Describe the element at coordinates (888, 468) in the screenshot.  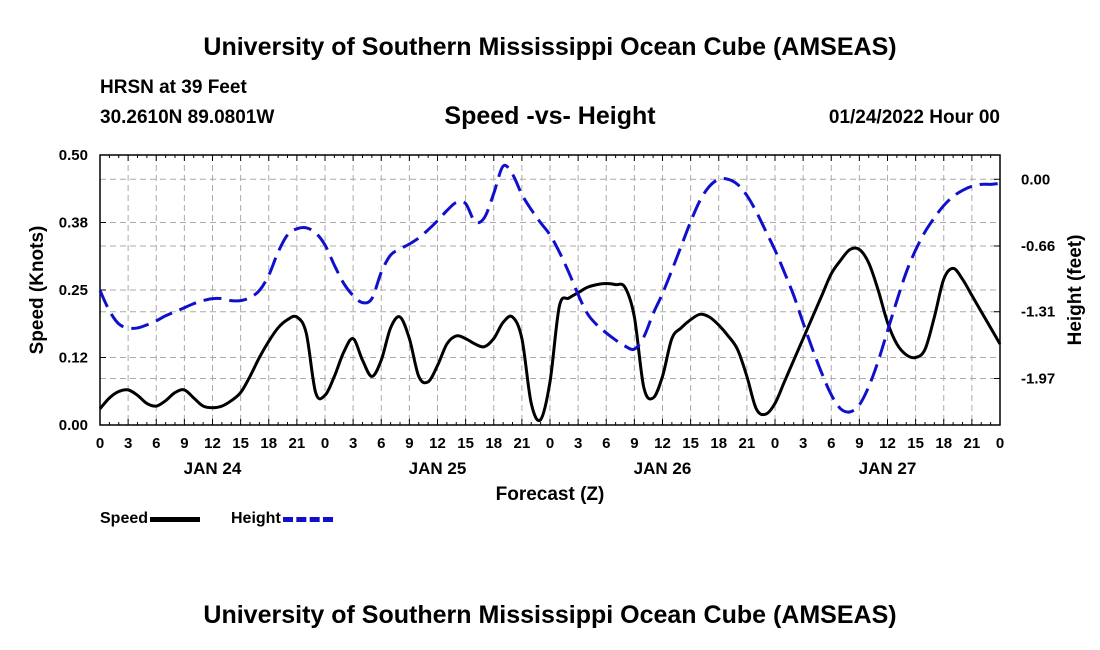
I see `day-label: JAN 27` at that location.